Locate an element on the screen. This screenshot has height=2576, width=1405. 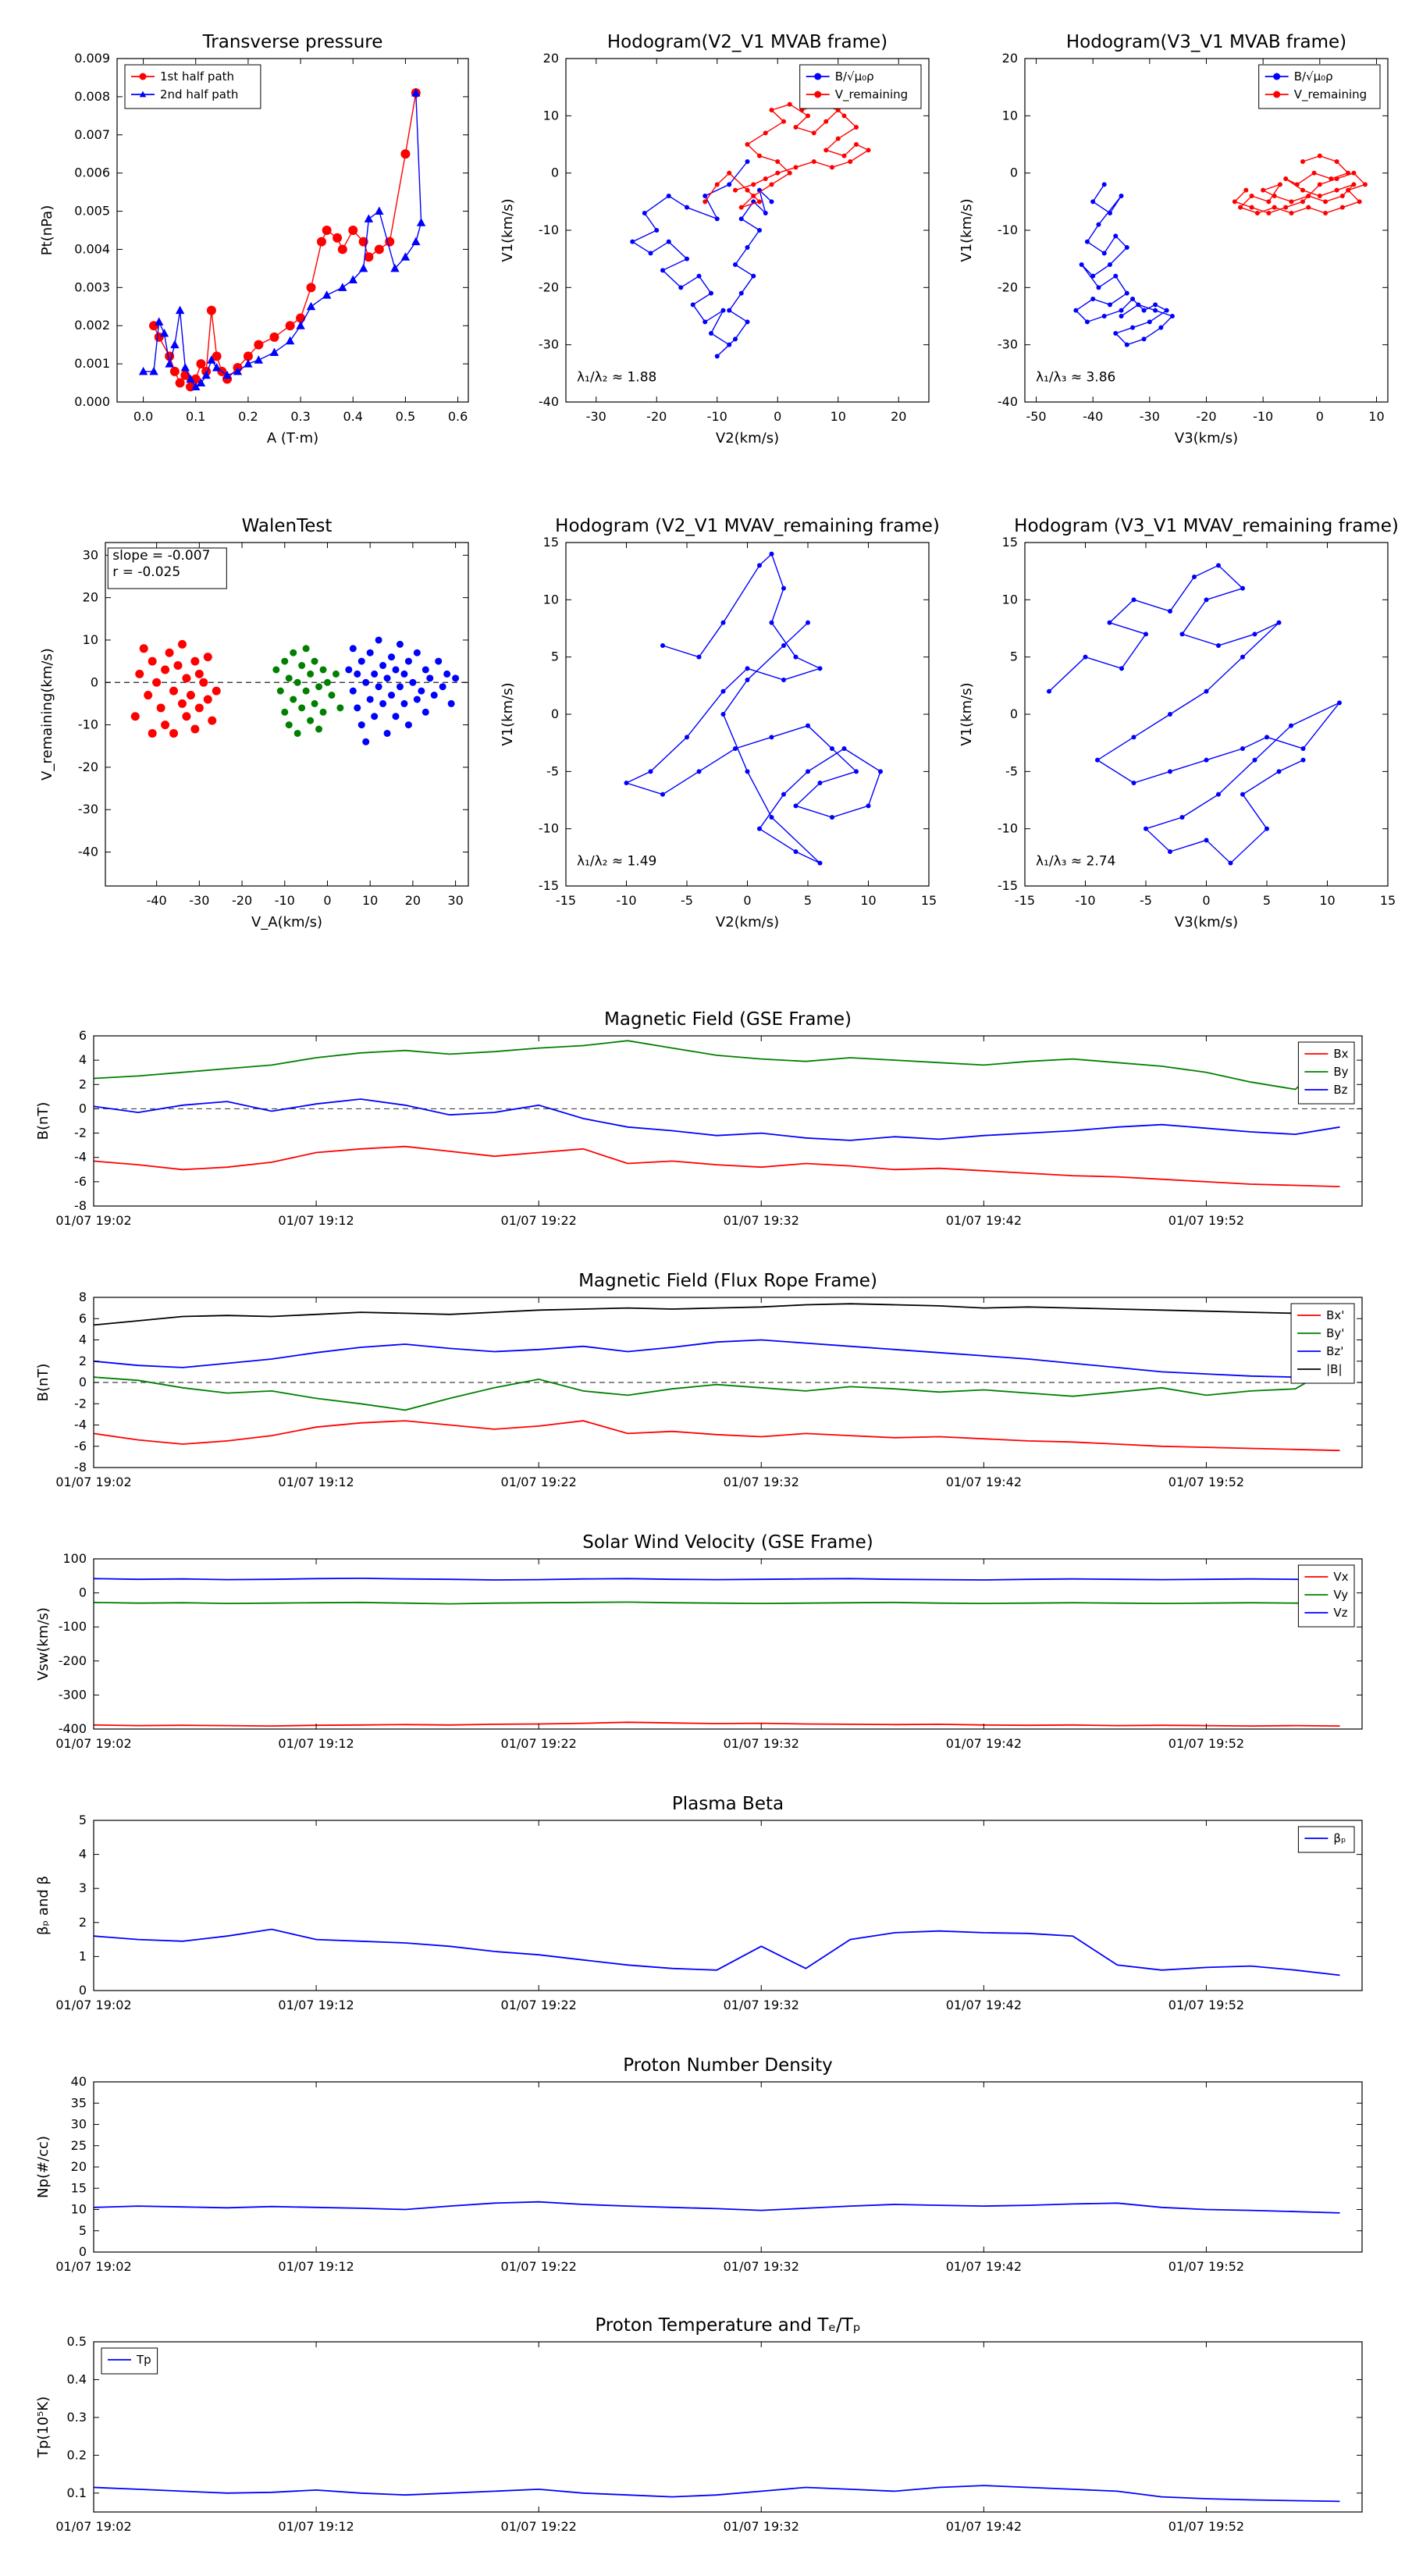
x-tick-label: 5 is located at coordinates (1267, 900).